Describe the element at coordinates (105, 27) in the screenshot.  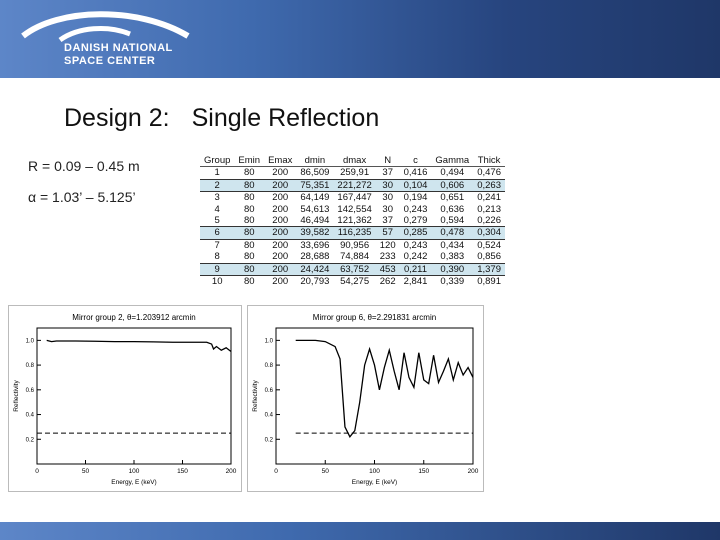
I see `arc-logo-icon` at that location.